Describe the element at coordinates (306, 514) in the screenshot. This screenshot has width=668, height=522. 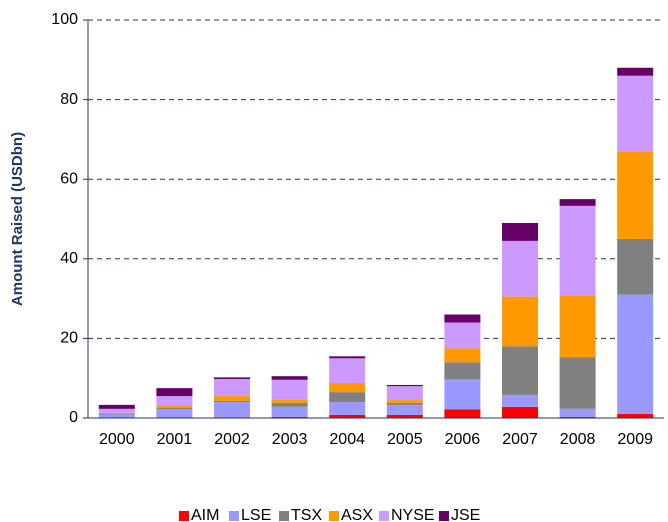
I see `legend-label: TSX` at that location.